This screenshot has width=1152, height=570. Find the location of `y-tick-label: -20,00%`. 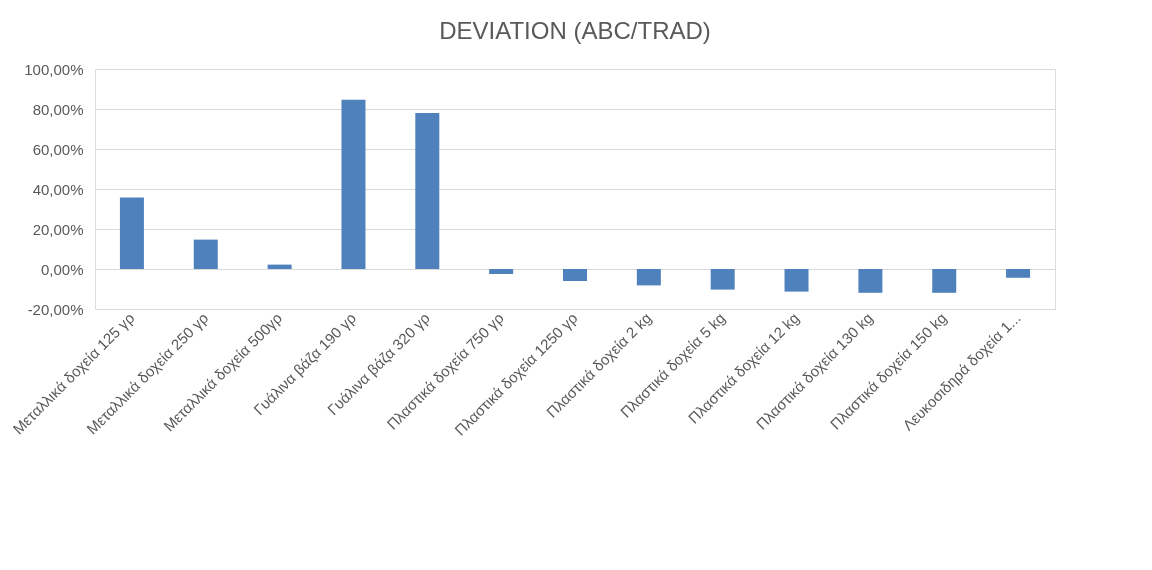

y-tick-label: -20,00% is located at coordinates (55, 309).